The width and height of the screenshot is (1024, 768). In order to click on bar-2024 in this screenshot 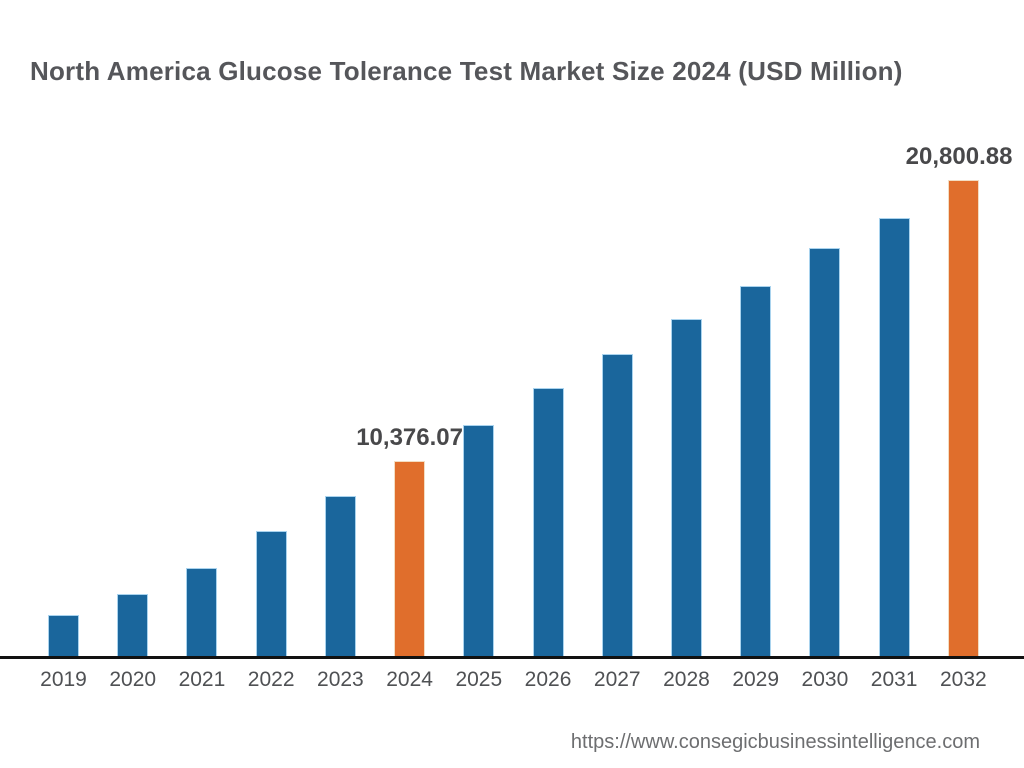, I will do `click(410, 558)`.